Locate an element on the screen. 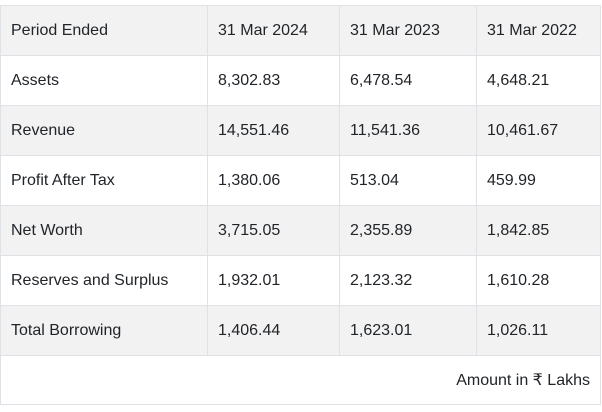 This screenshot has width=602, height=412. cell-value: 8,302.83 is located at coordinates (273, 80).